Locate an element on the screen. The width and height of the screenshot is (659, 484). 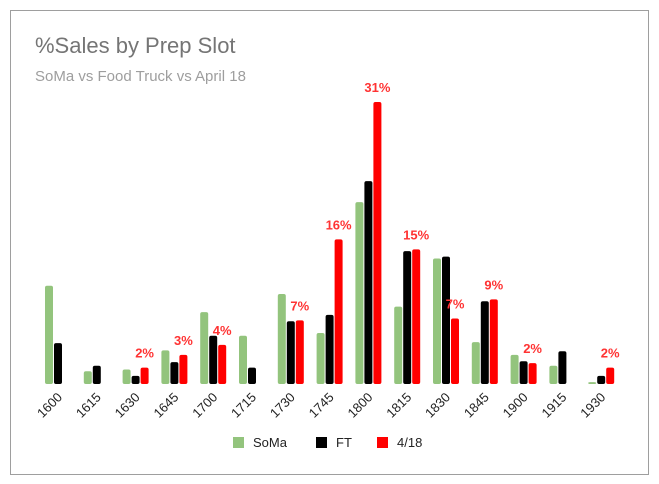
x-tick-label-1715: 1715 is located at coordinates (243, 405).